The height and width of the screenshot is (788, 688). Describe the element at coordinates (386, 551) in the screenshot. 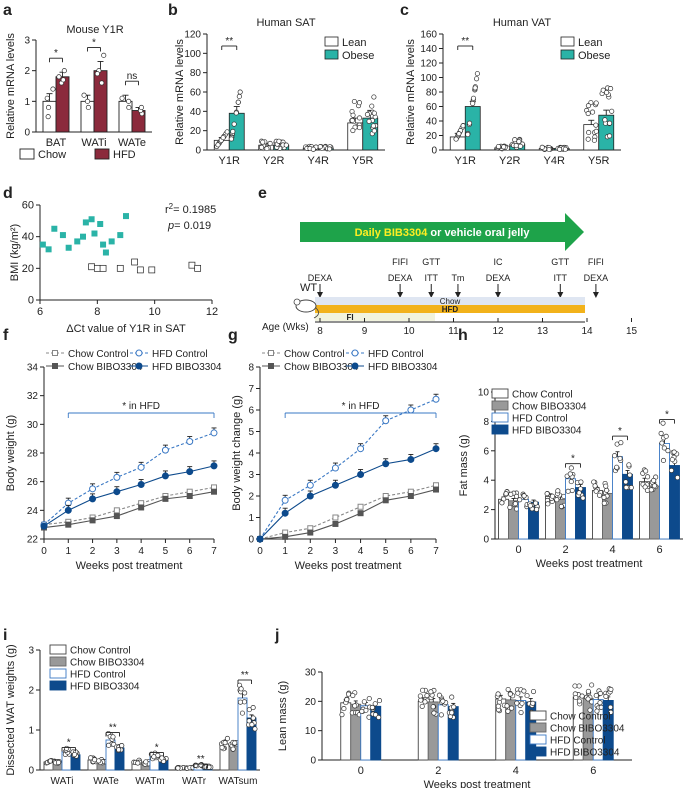

I see `x-tick-label: 5` at that location.